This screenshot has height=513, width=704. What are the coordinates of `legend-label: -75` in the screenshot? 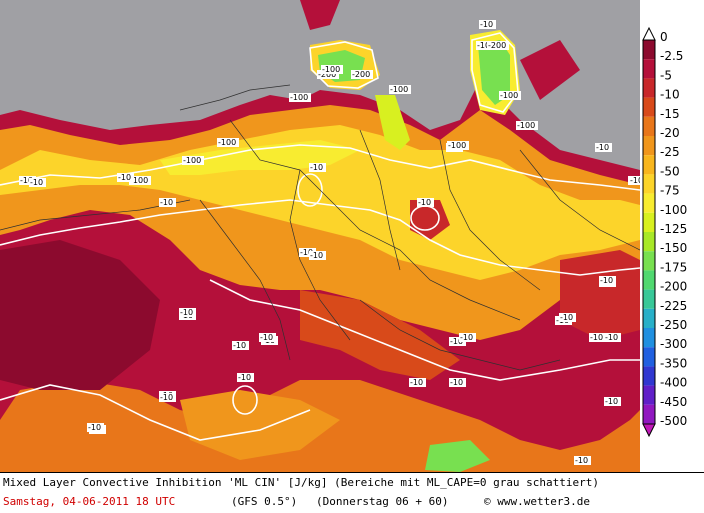 It's located at (670, 191).